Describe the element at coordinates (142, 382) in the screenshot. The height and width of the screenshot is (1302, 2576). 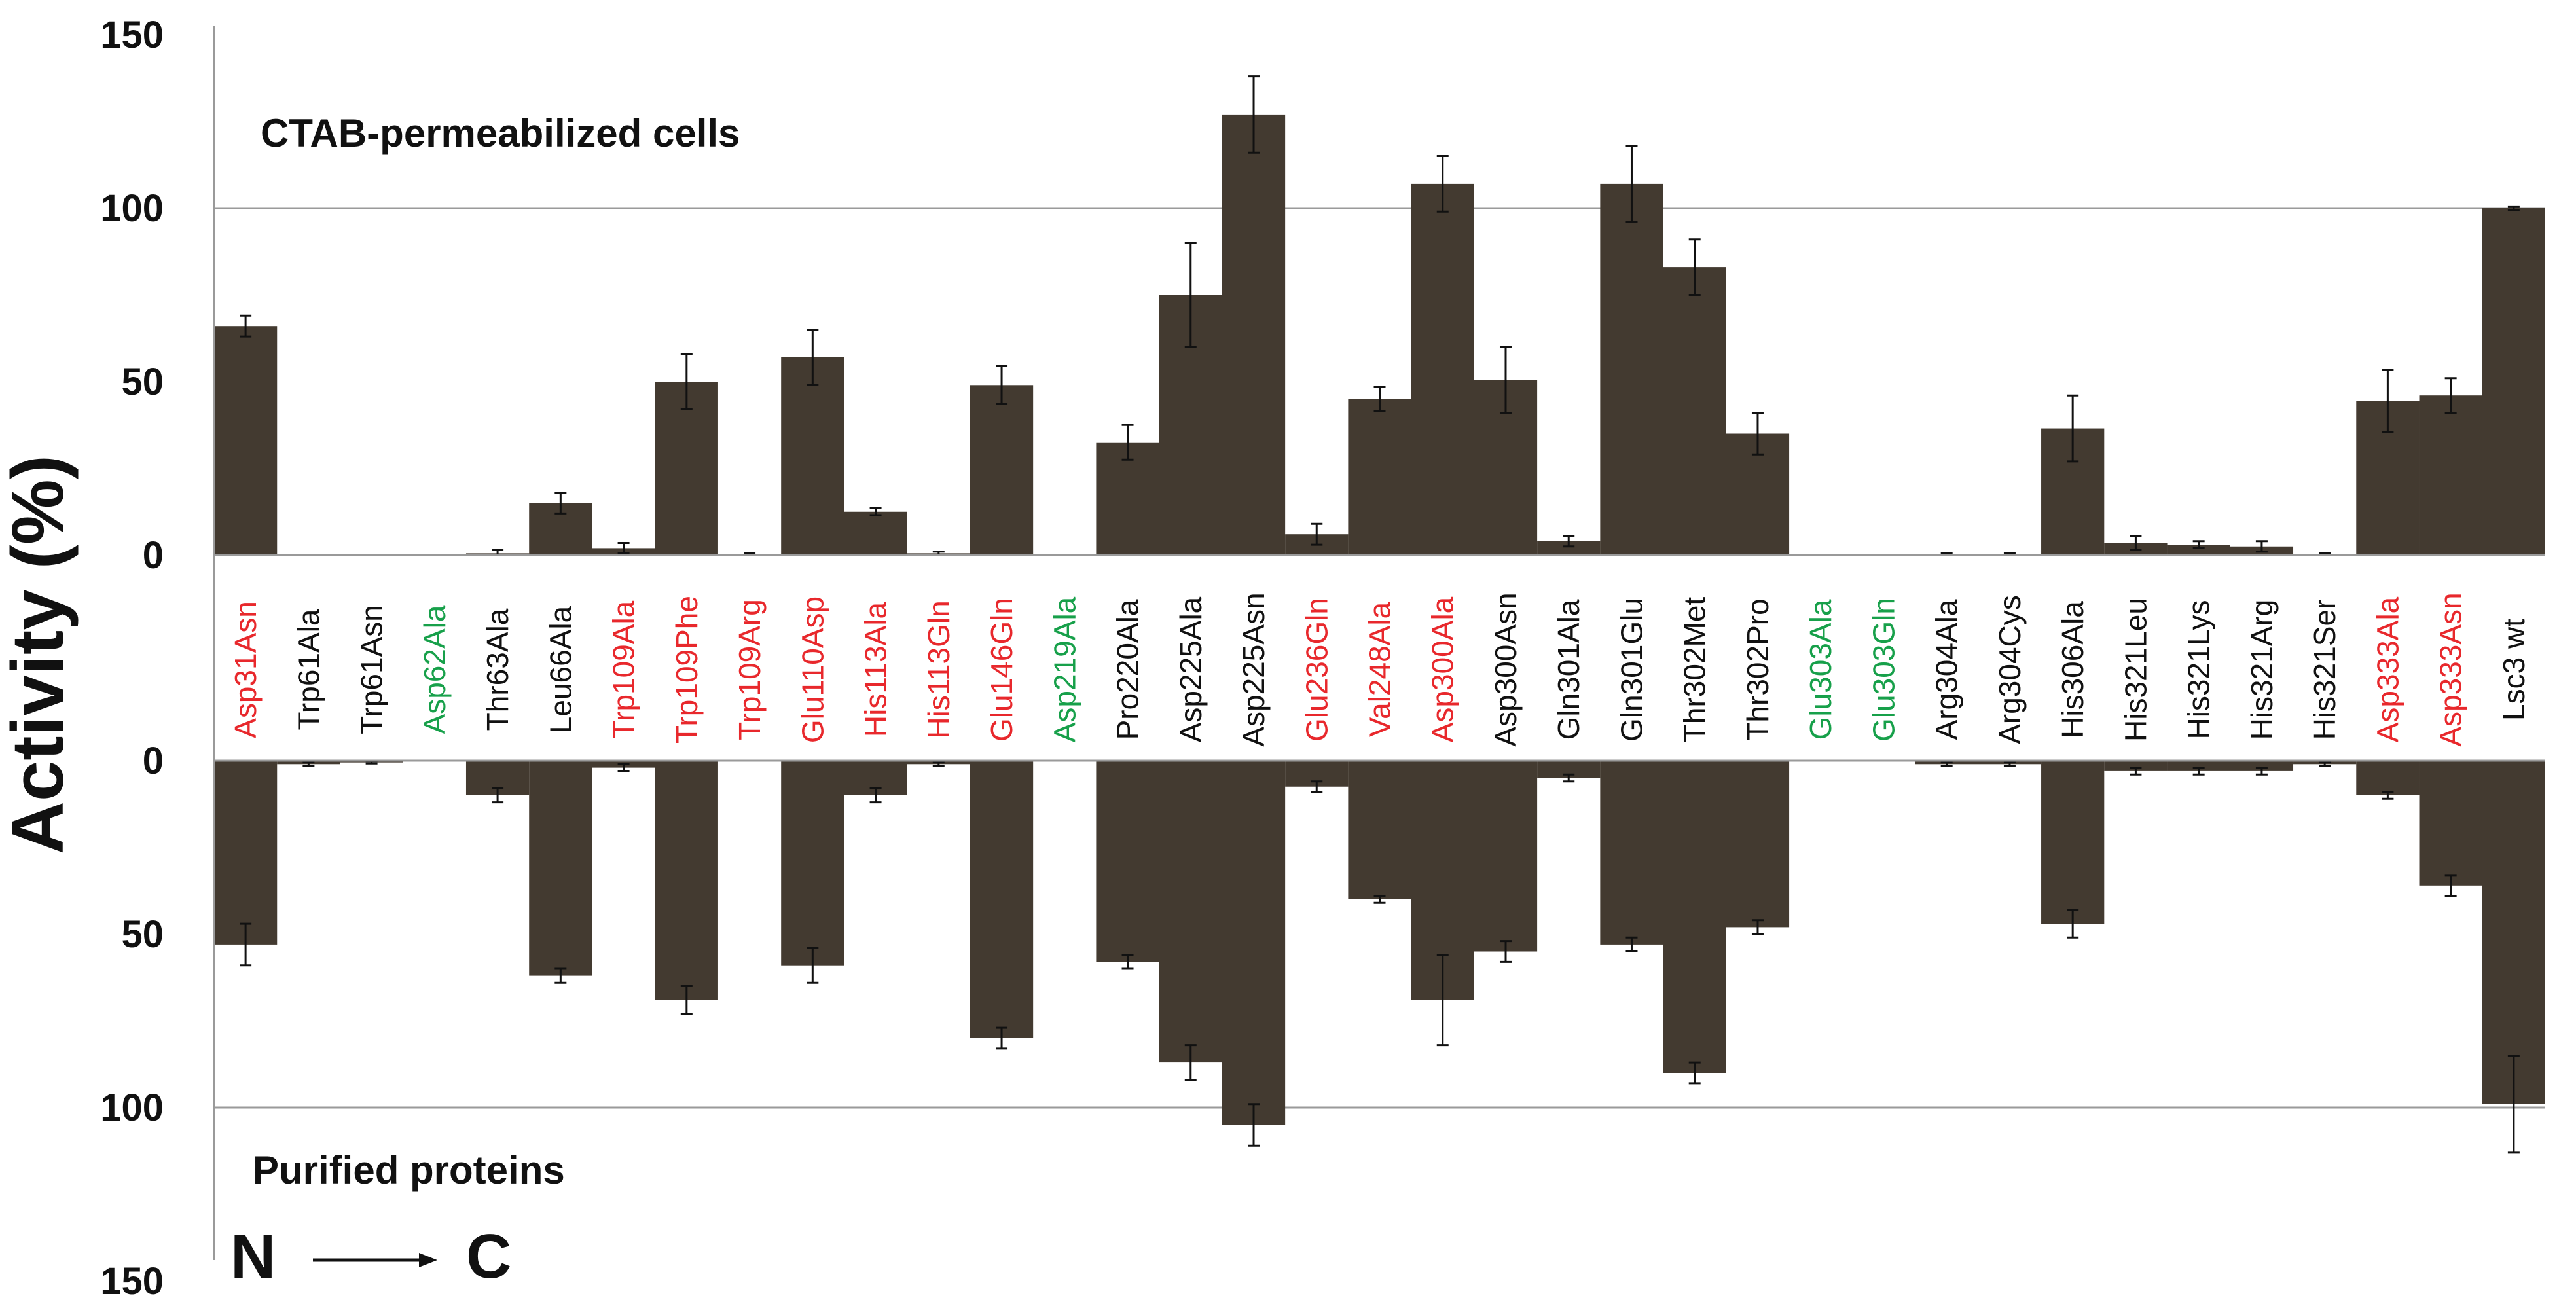
I see `y-tick-label-top: 50` at that location.